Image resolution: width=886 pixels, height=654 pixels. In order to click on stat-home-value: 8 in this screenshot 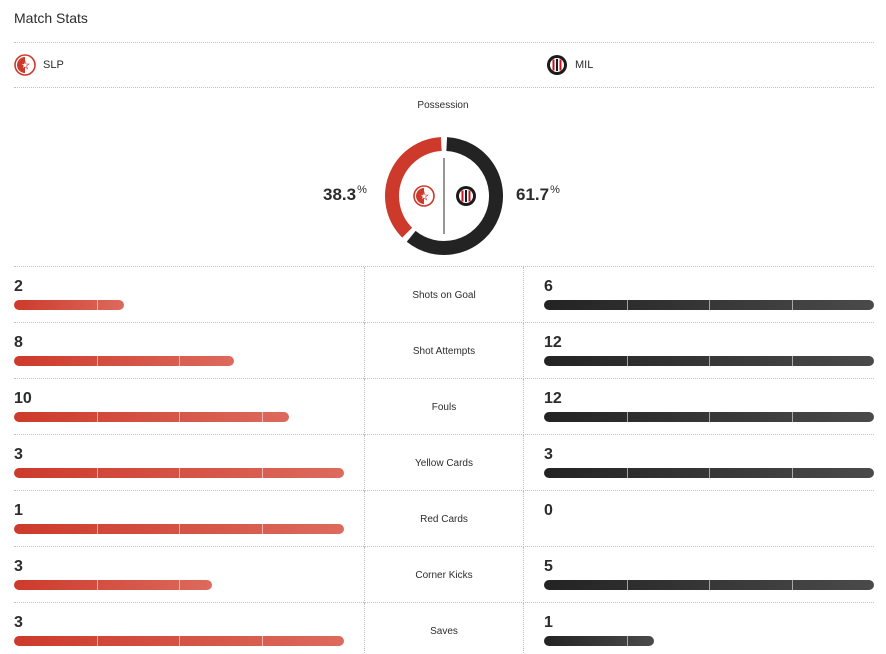, I will do `click(18, 342)`.